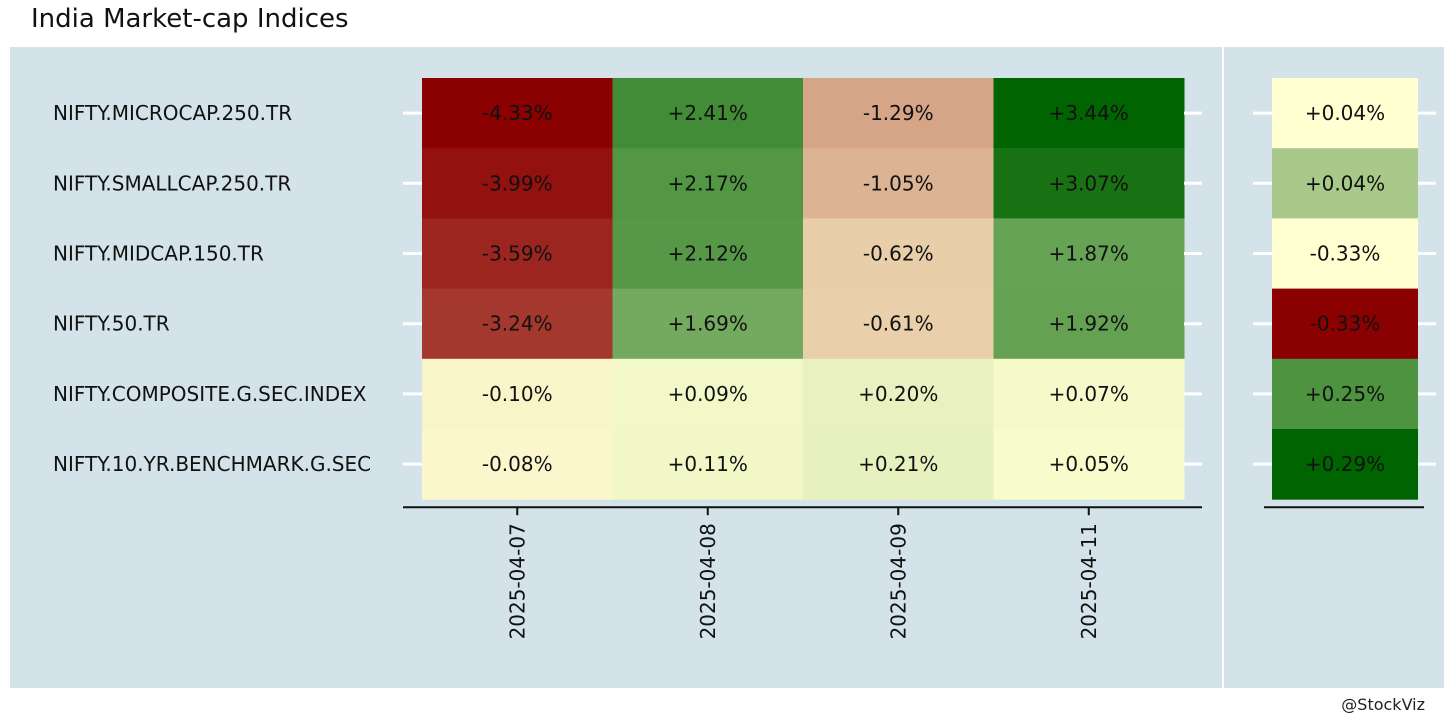  I want to click on chart-title: India Market-cap Indices, so click(190, 19).